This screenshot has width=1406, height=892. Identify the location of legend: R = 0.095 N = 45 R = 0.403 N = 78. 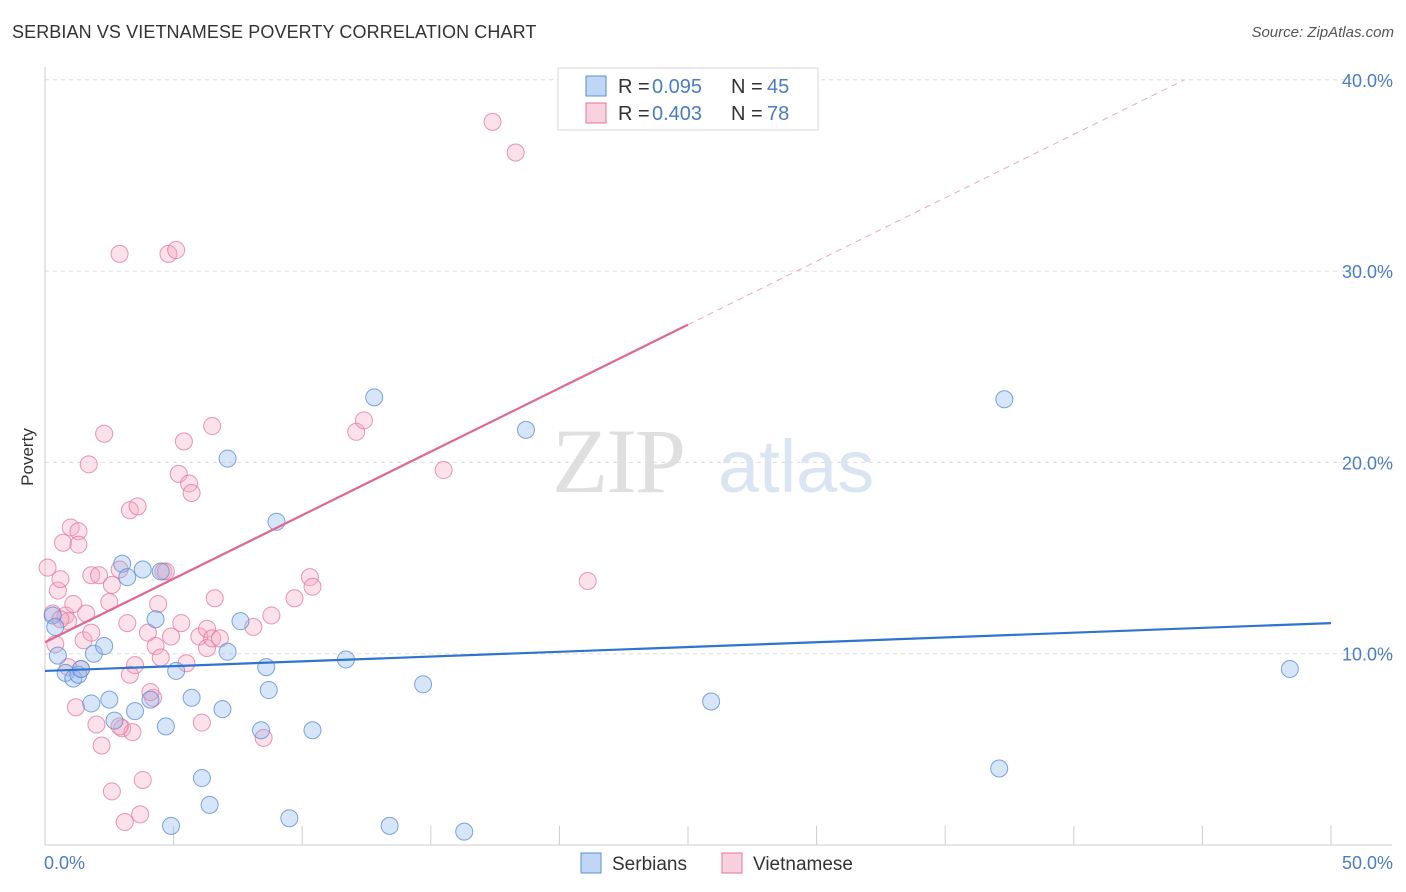
(688, 99).